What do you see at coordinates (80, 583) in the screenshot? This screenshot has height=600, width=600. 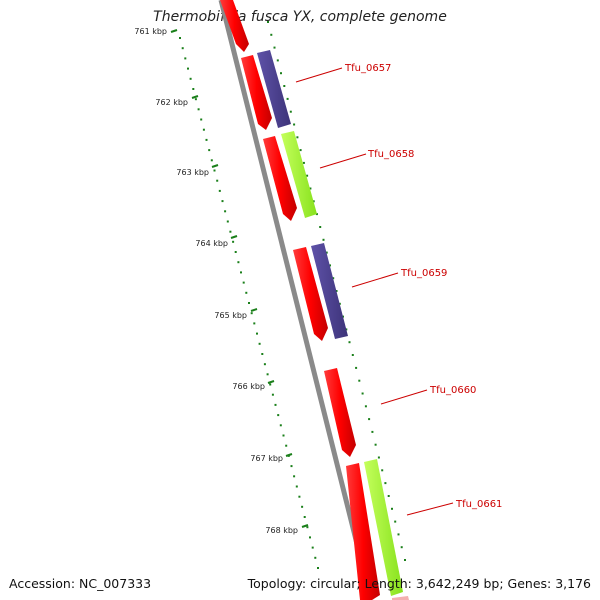 I see `accession-text: Accession: NC_007333` at bounding box center [80, 583].